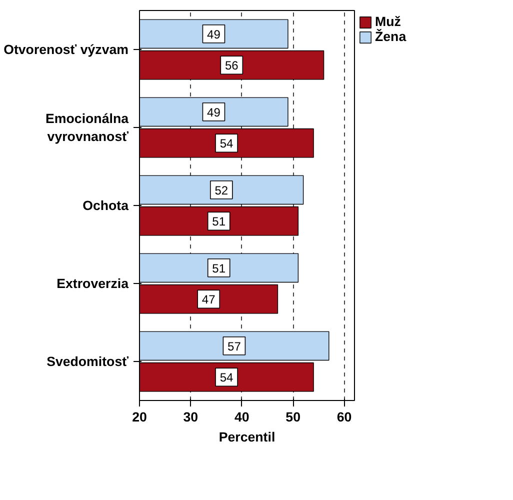 This screenshot has height=500, width=513. Describe the element at coordinates (66, 49) in the screenshot. I see `y-tick-label: Otvorenosť výzvam` at that location.